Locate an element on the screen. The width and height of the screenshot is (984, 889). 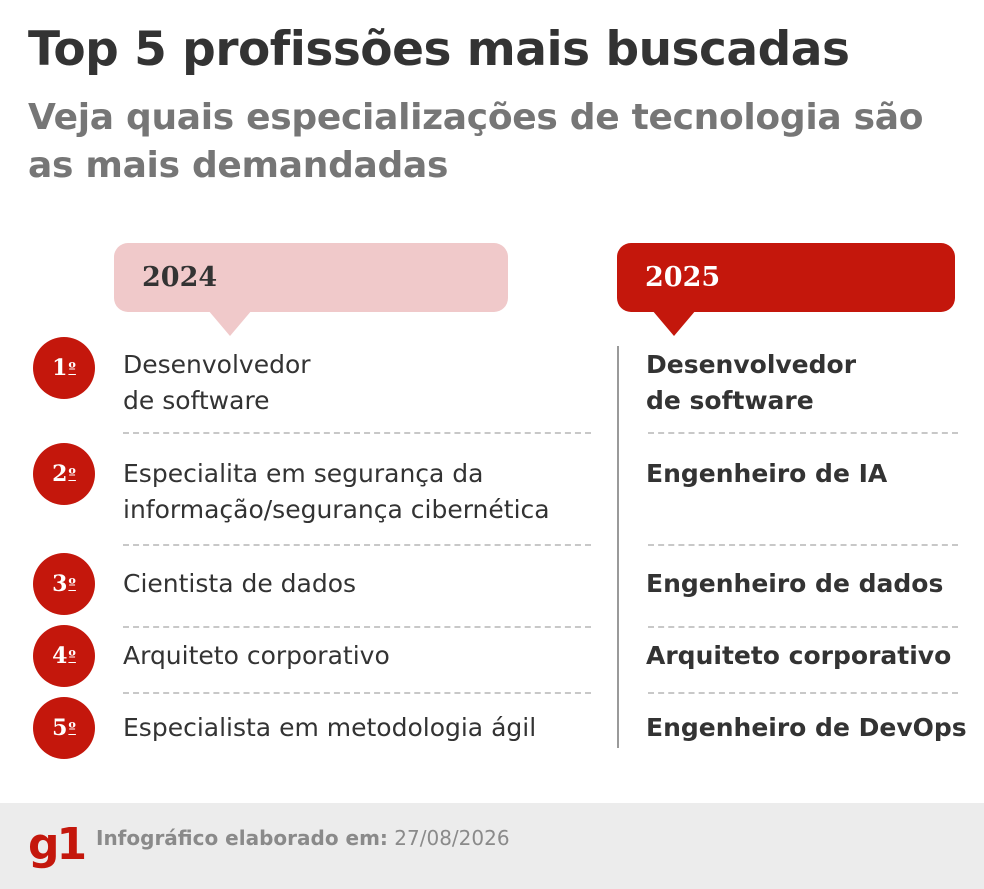
rank-number: 2 is located at coordinates (60, 474).